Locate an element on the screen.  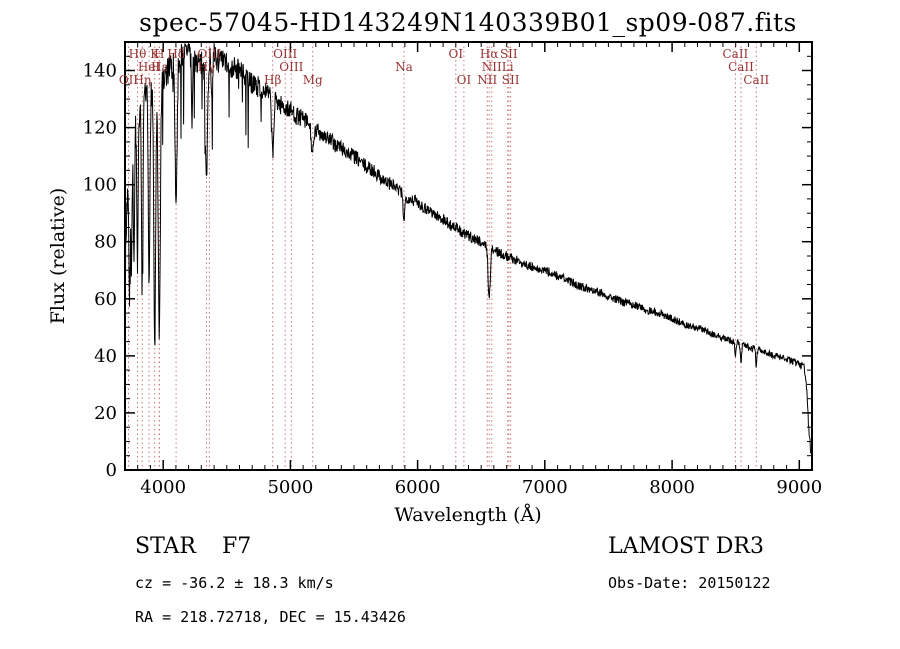
line-marker-label-Hε: Hε is located at coordinates (159, 67).